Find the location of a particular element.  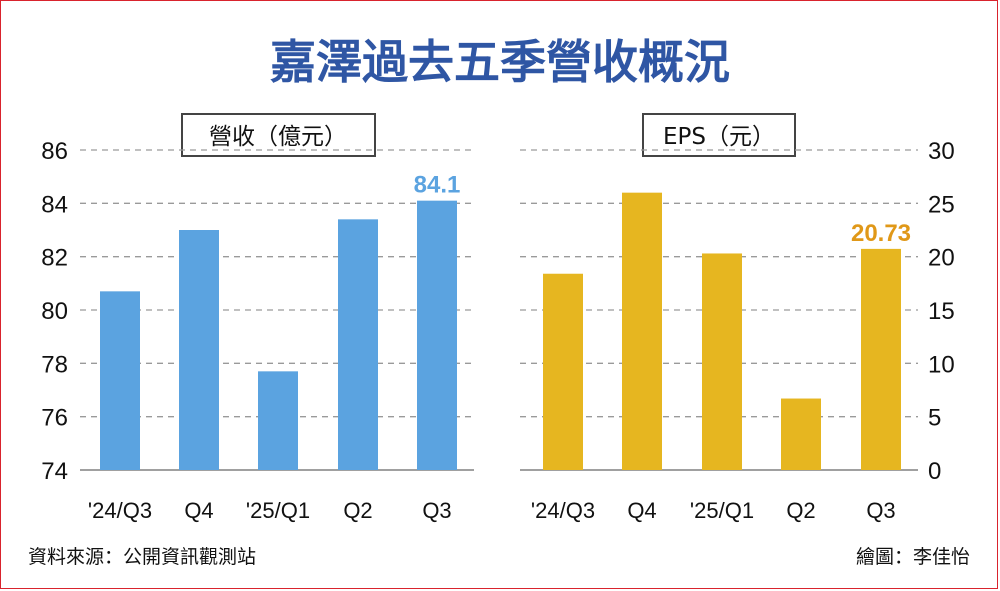

revenue-y-tick-label: 78 is located at coordinates (54, 364).